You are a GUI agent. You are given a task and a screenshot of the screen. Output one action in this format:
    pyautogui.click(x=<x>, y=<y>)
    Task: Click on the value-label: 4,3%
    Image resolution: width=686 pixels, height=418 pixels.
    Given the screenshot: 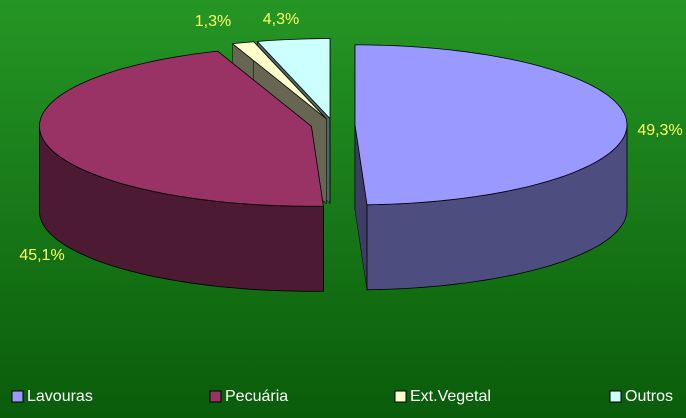 What is the action you would take?
    pyautogui.click(x=281, y=19)
    